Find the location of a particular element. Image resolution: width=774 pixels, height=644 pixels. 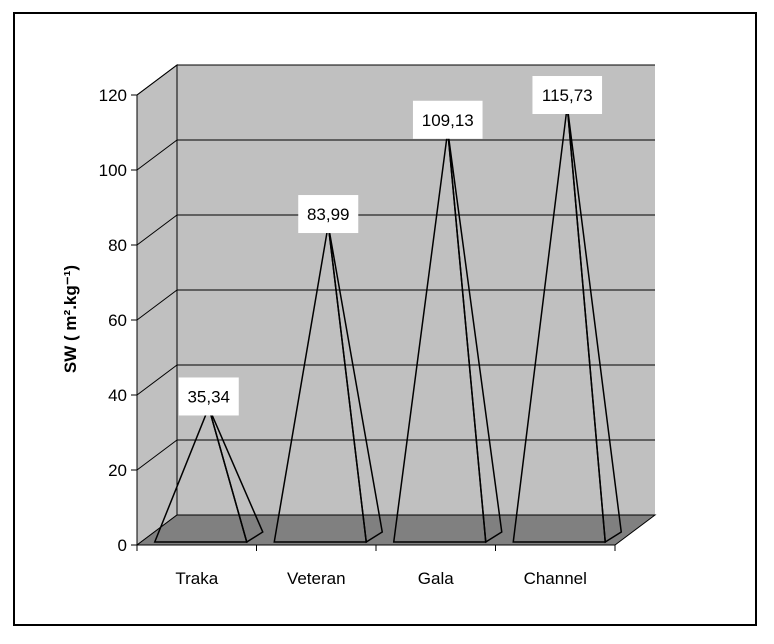

y-tick-label: 40 is located at coordinates (117, 395).